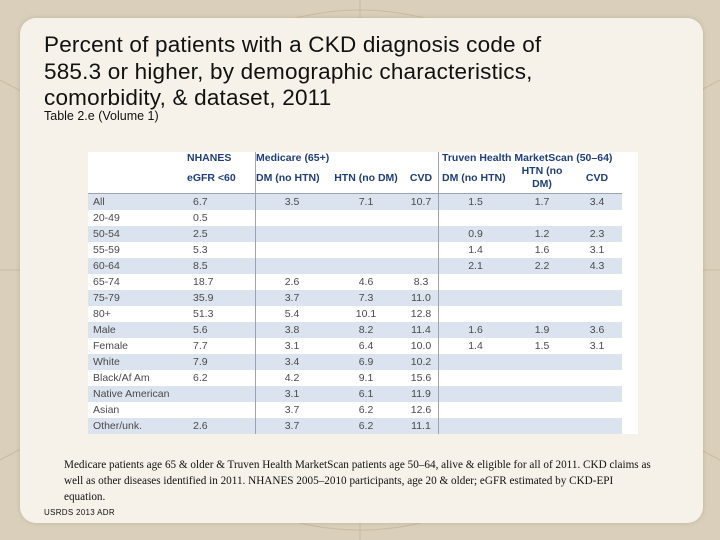 This screenshot has width=720, height=540. What do you see at coordinates (218, 282) in the screenshot?
I see `cell-nhanes: 18.7` at bounding box center [218, 282].